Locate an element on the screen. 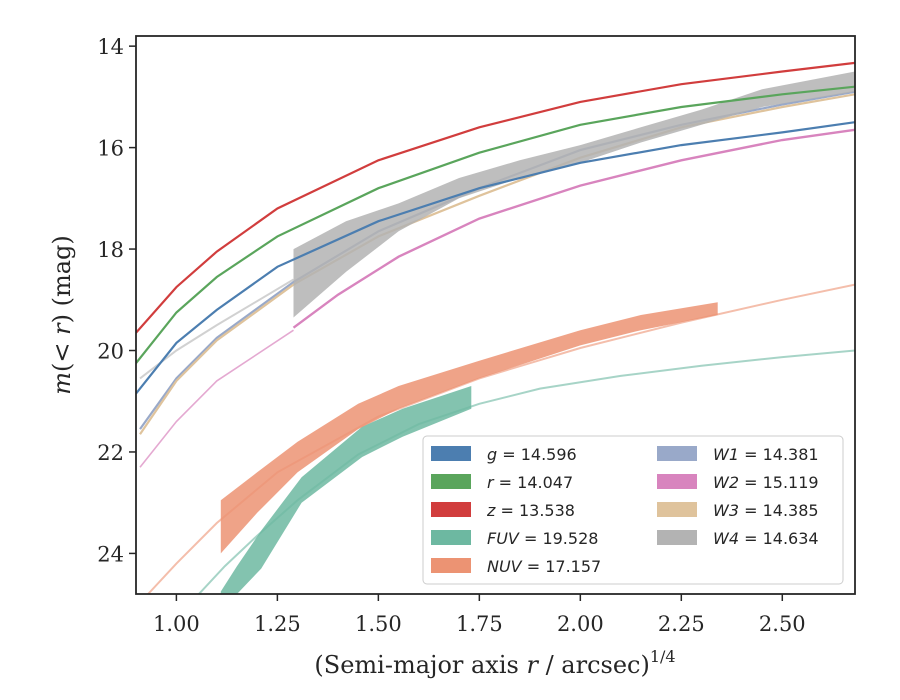 This screenshot has width=900, height=700. legend-band-value: = 14.596 is located at coordinates (537, 454).